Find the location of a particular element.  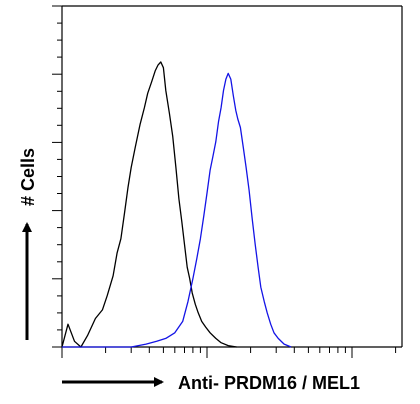

y-axis-label: # Cells is located at coordinates (28, 177).